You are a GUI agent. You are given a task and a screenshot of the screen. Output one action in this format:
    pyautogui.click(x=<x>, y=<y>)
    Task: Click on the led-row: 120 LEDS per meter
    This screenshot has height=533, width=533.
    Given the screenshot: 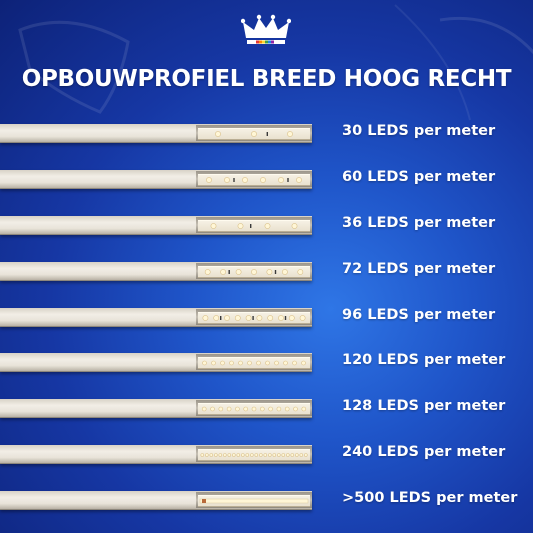 What is the action you would take?
    pyautogui.click(x=266, y=362)
    